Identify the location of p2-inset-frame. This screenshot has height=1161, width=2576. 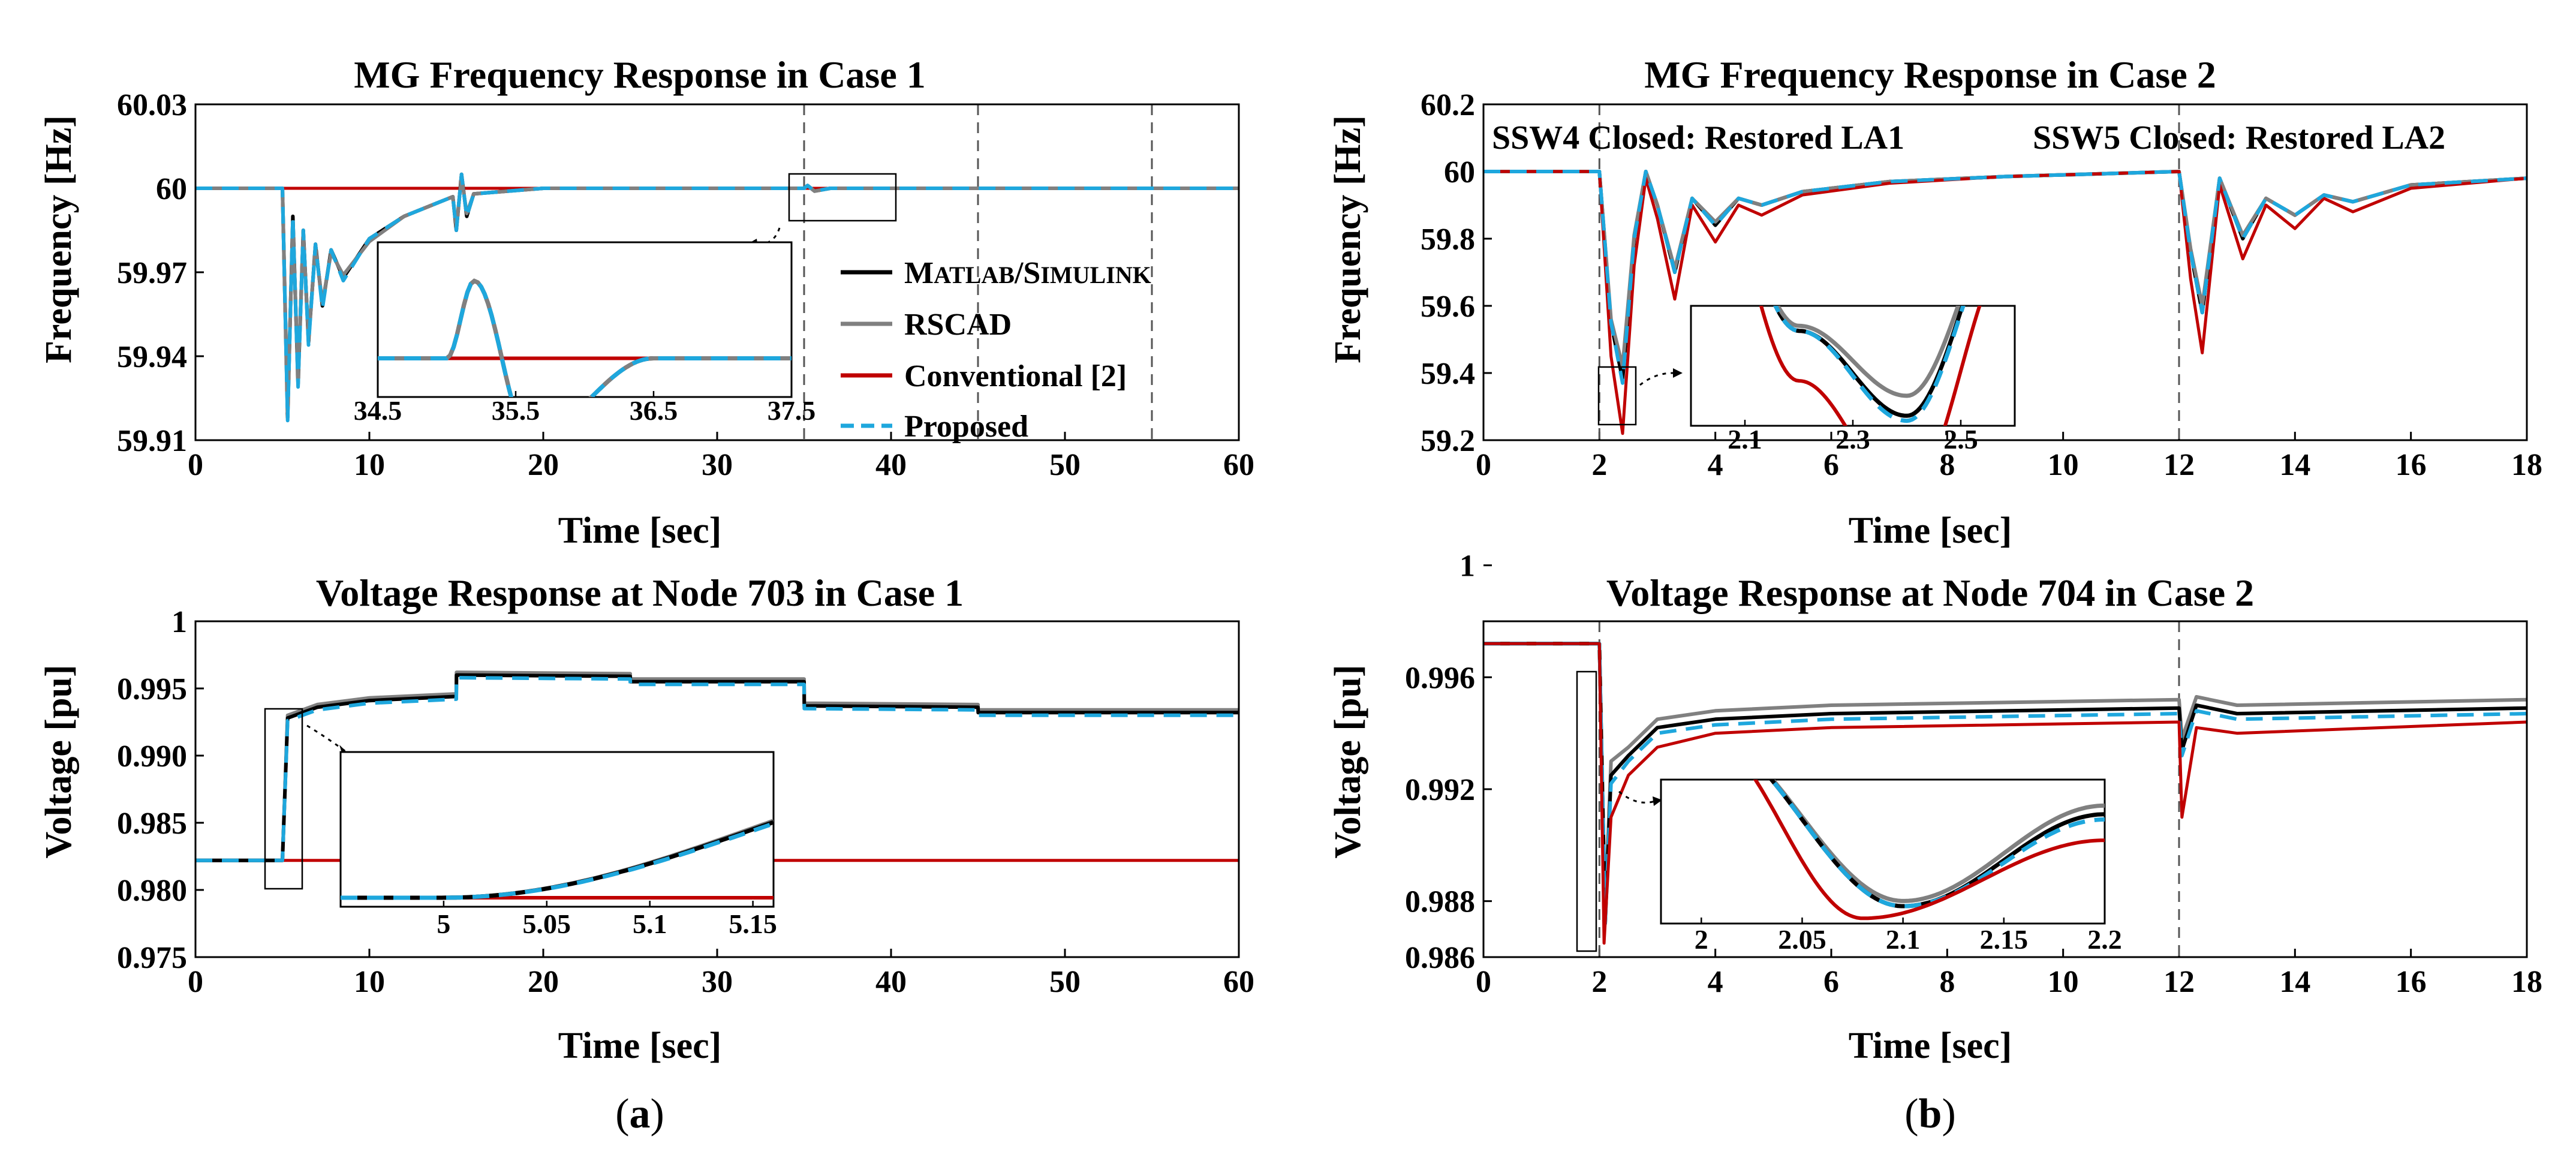
(1853, 366).